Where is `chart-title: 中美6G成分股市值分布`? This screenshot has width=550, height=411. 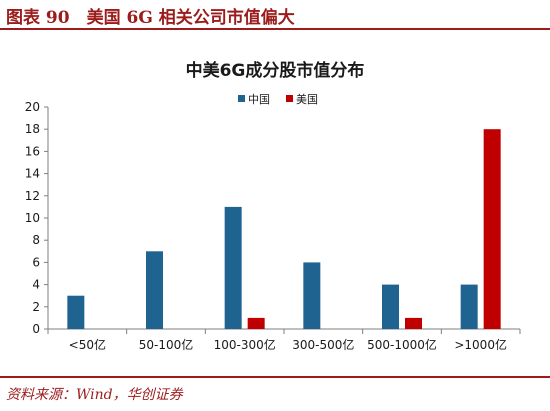
chart-title: 中美6G成分股市值分布 is located at coordinates (275, 70).